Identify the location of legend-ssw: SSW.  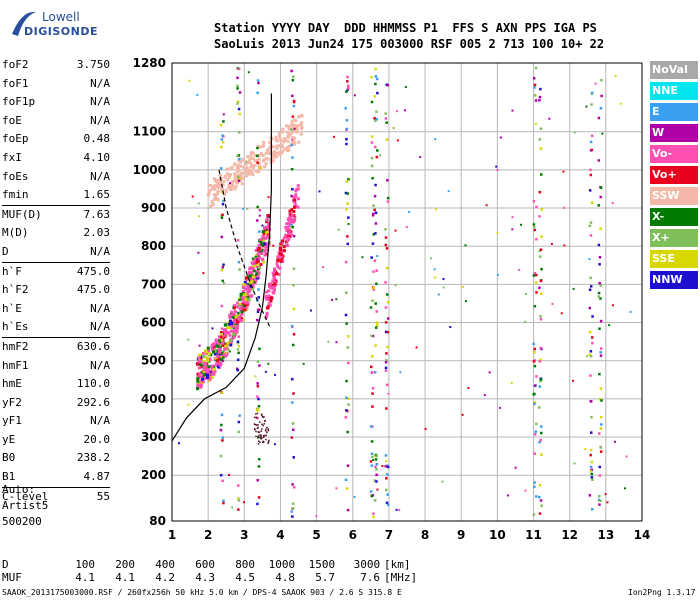
(674, 196).